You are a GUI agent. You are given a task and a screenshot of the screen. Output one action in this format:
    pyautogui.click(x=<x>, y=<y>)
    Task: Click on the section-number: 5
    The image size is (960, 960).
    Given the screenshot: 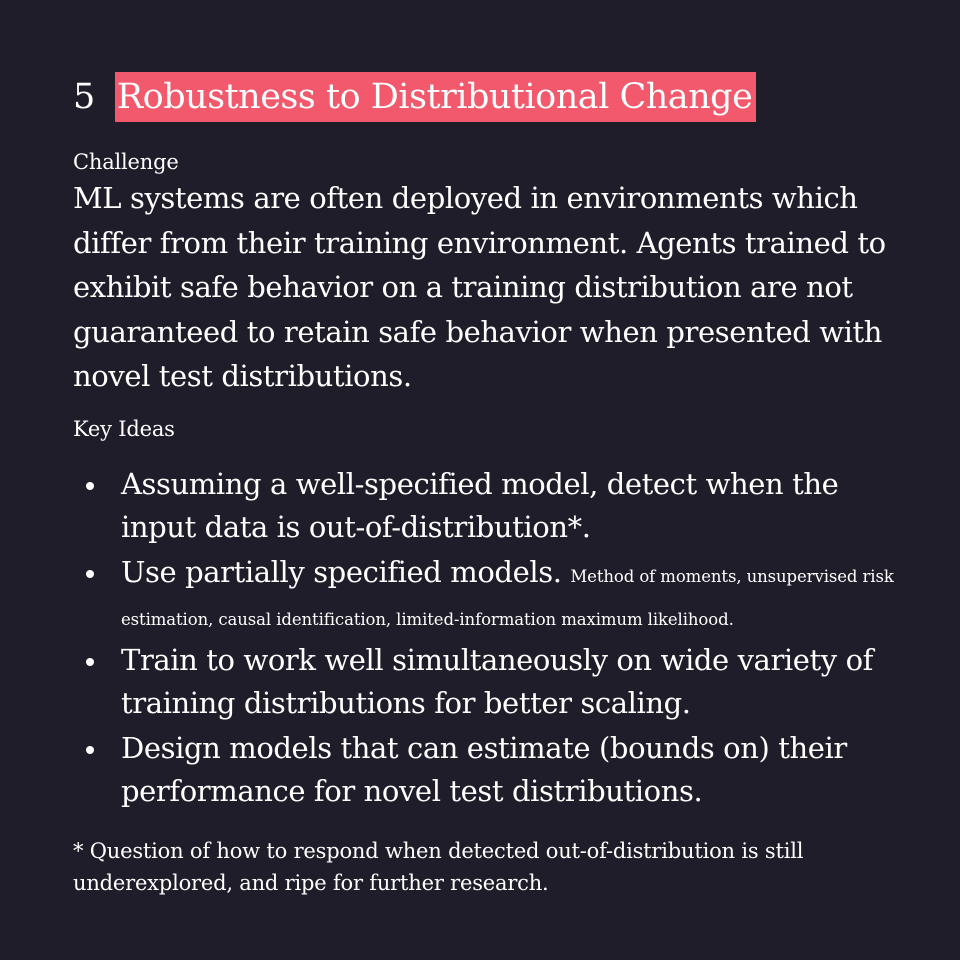 What is the action you would take?
    pyautogui.click(x=84, y=97)
    